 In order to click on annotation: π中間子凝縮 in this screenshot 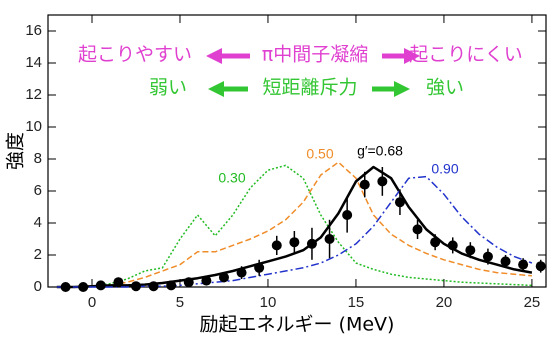, I will do `click(315, 55)`.